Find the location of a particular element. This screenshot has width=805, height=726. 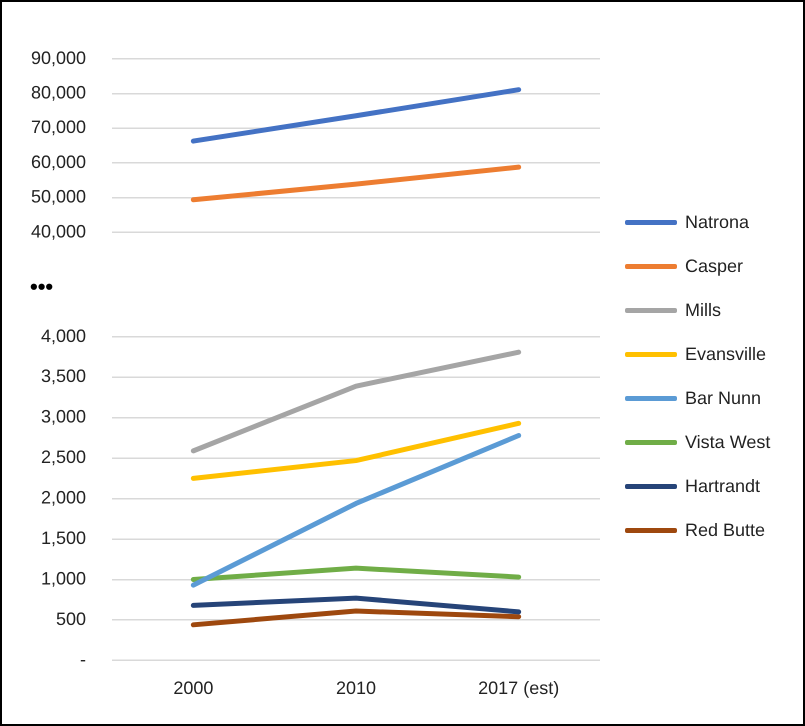

x-tick-label: 2000 is located at coordinates (193, 688).